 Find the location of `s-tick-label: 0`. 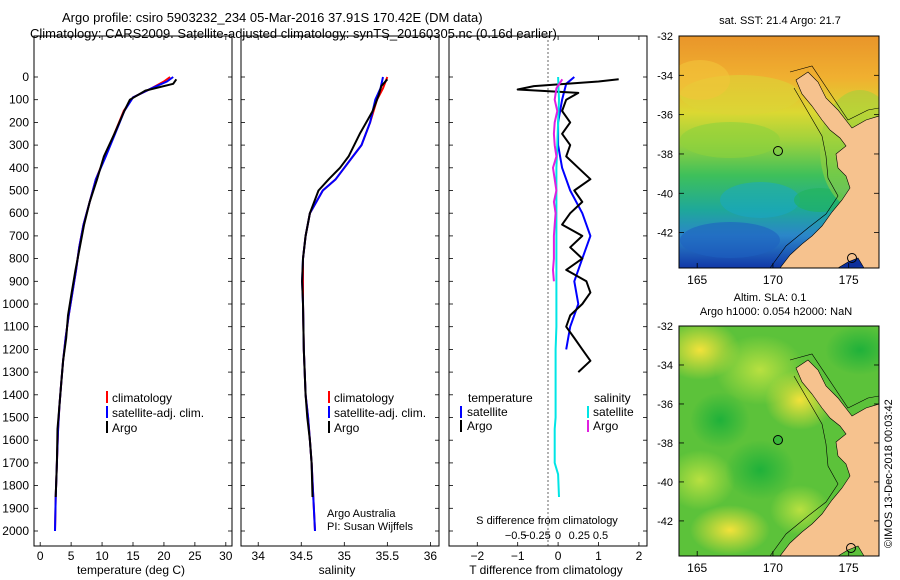

s-tick-label: 0 is located at coordinates (558, 536).